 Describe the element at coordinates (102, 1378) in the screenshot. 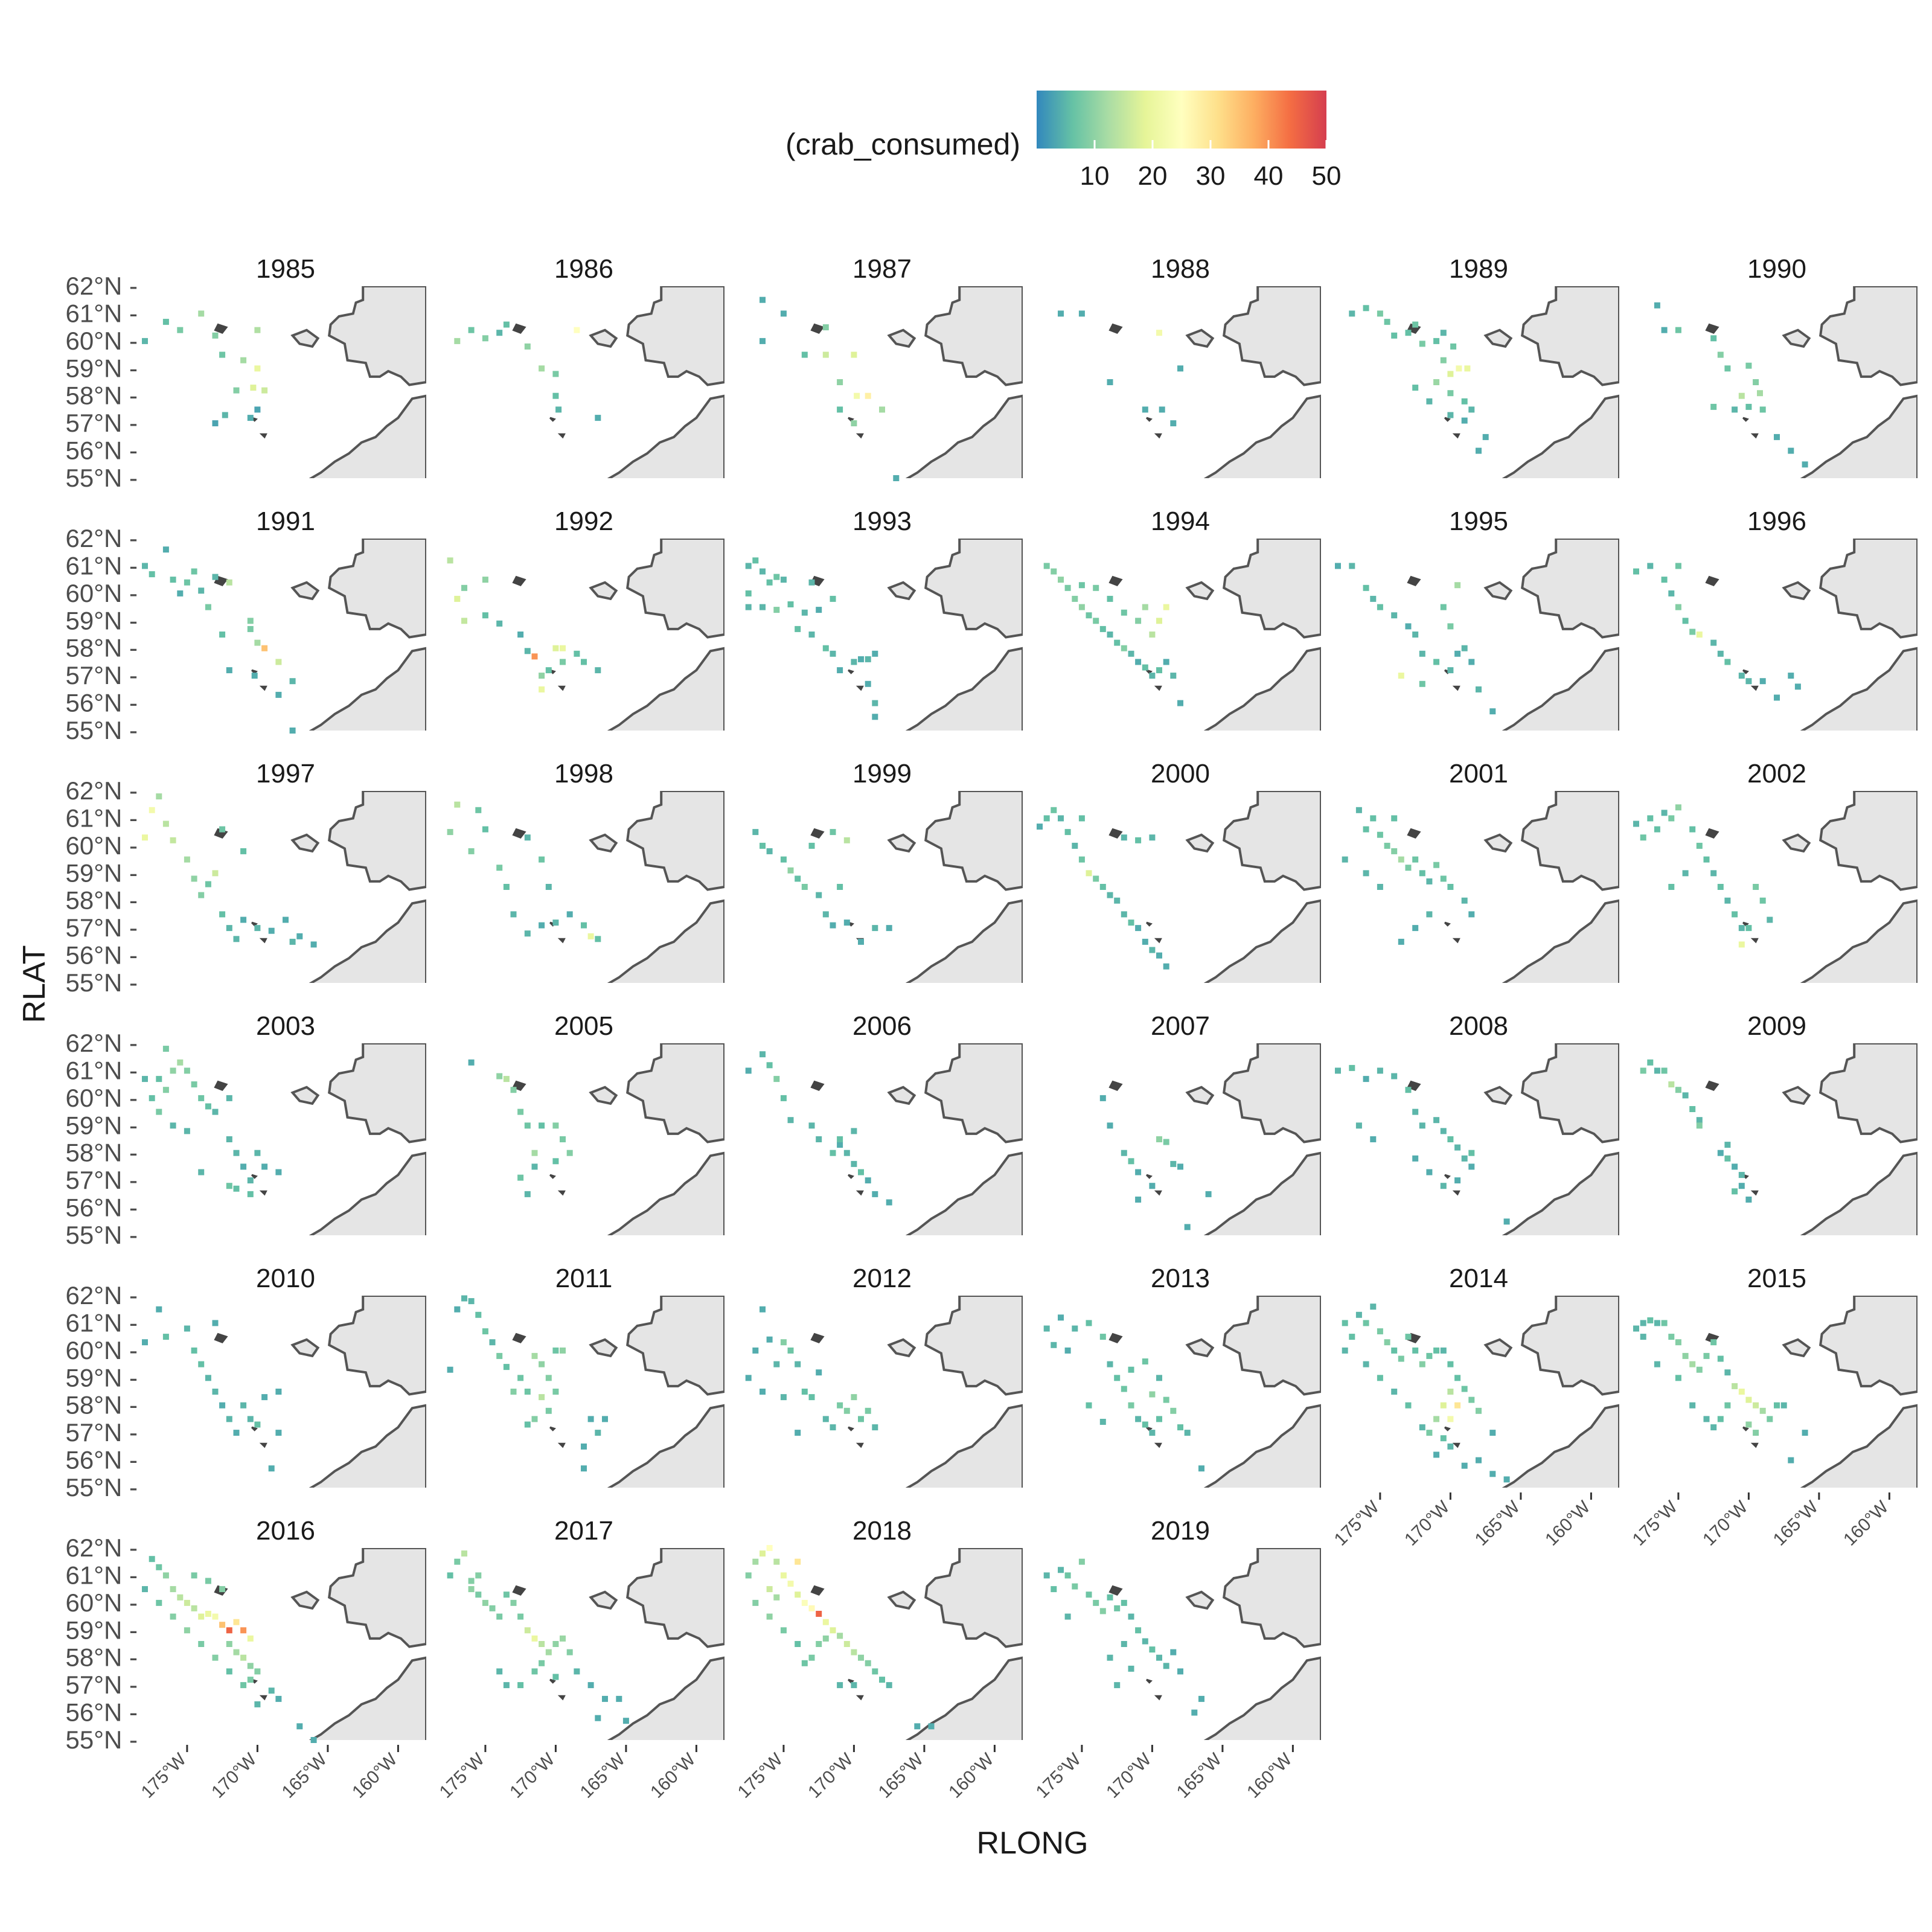

I see `y-tick-label: 59°N -` at that location.